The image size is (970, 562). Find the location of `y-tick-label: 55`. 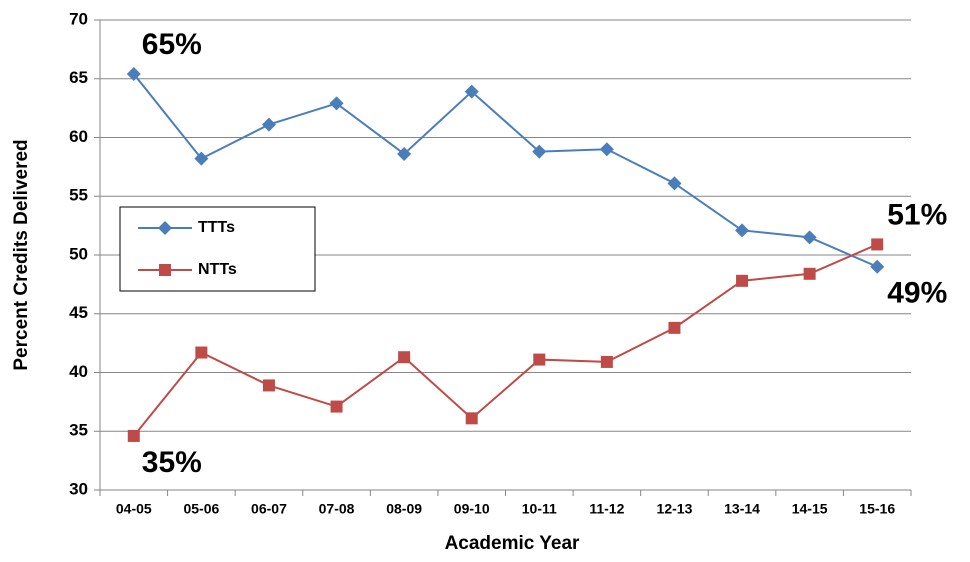

y-tick-label: 55 is located at coordinates (78, 195).